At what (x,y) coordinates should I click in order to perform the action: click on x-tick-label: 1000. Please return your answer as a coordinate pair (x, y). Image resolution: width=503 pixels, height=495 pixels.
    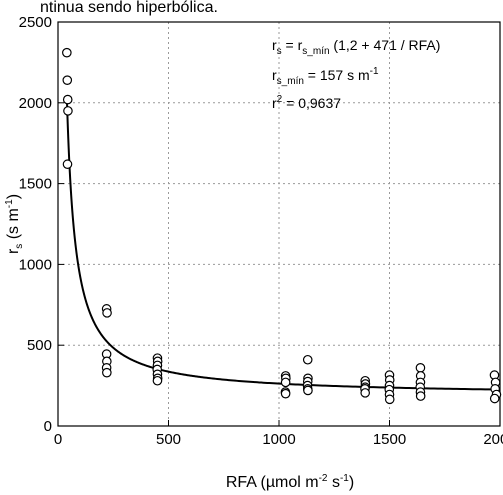
    Looking at the image, I should click on (278, 439).